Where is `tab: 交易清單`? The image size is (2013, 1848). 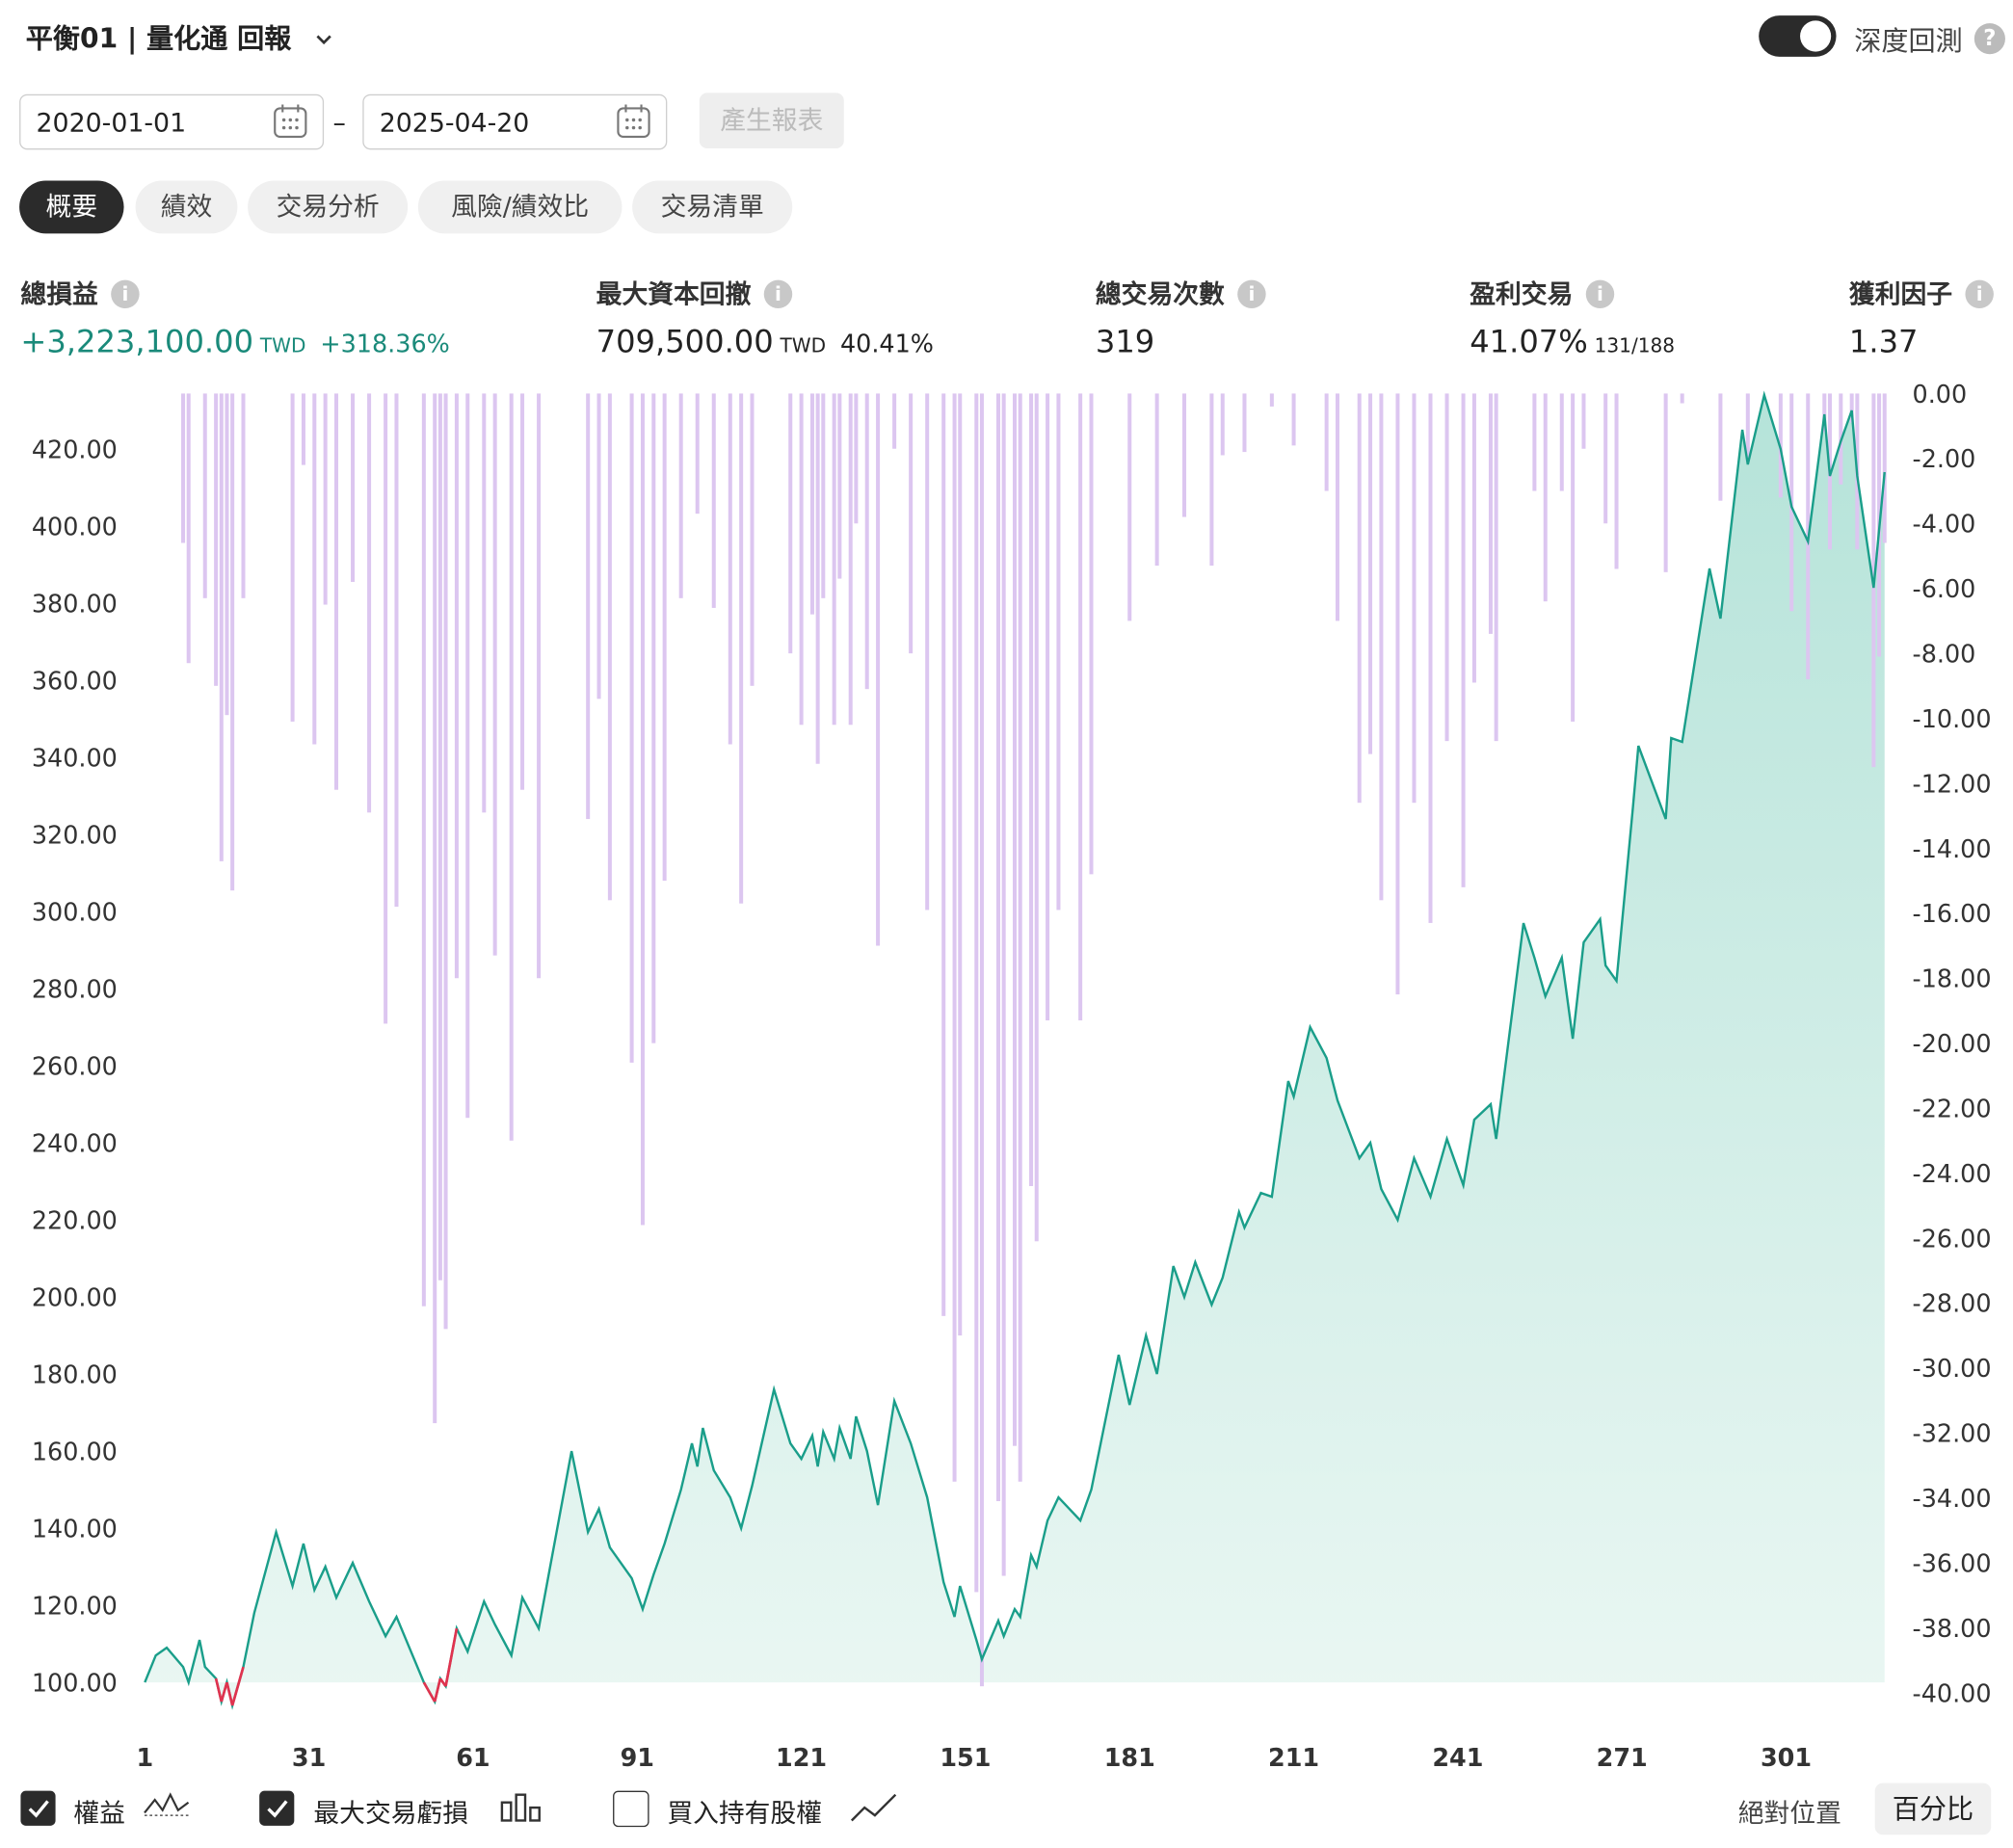
tab: 交易清單 is located at coordinates (712, 207).